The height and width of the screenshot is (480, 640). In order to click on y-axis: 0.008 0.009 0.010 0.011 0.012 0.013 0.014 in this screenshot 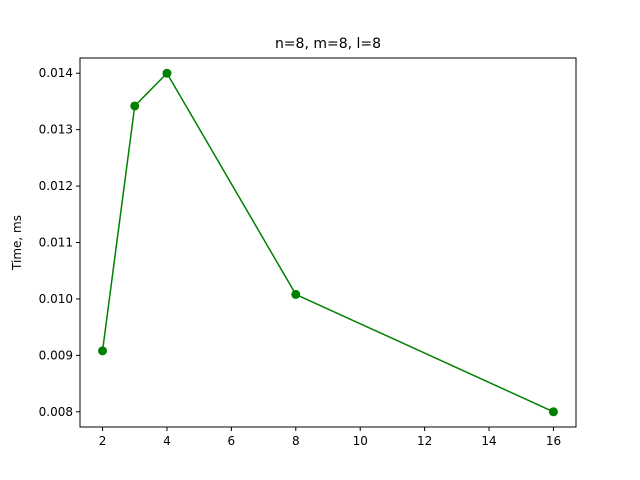, I will do `click(59, 242)`.